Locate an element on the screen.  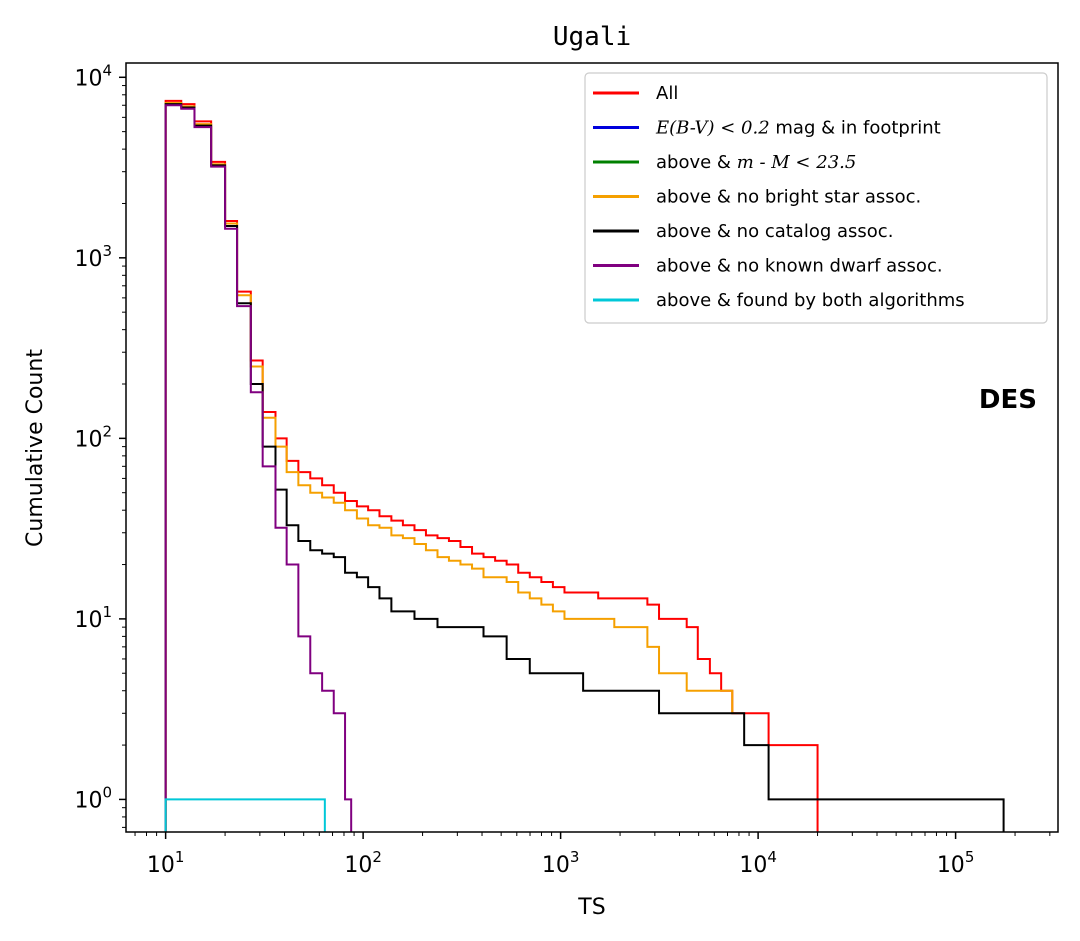
legend-label-0: All is located at coordinates (667, 93).